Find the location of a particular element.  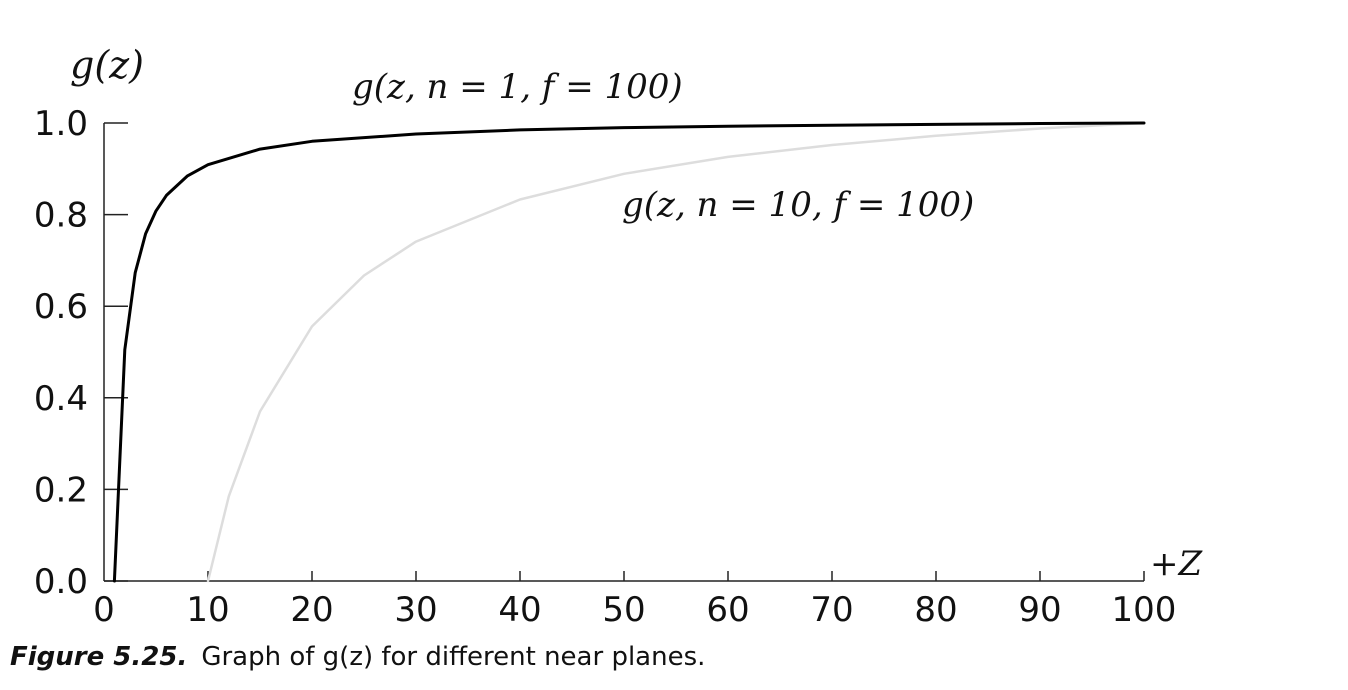

y-tick-label: 0.6 is located at coordinates (61, 307).